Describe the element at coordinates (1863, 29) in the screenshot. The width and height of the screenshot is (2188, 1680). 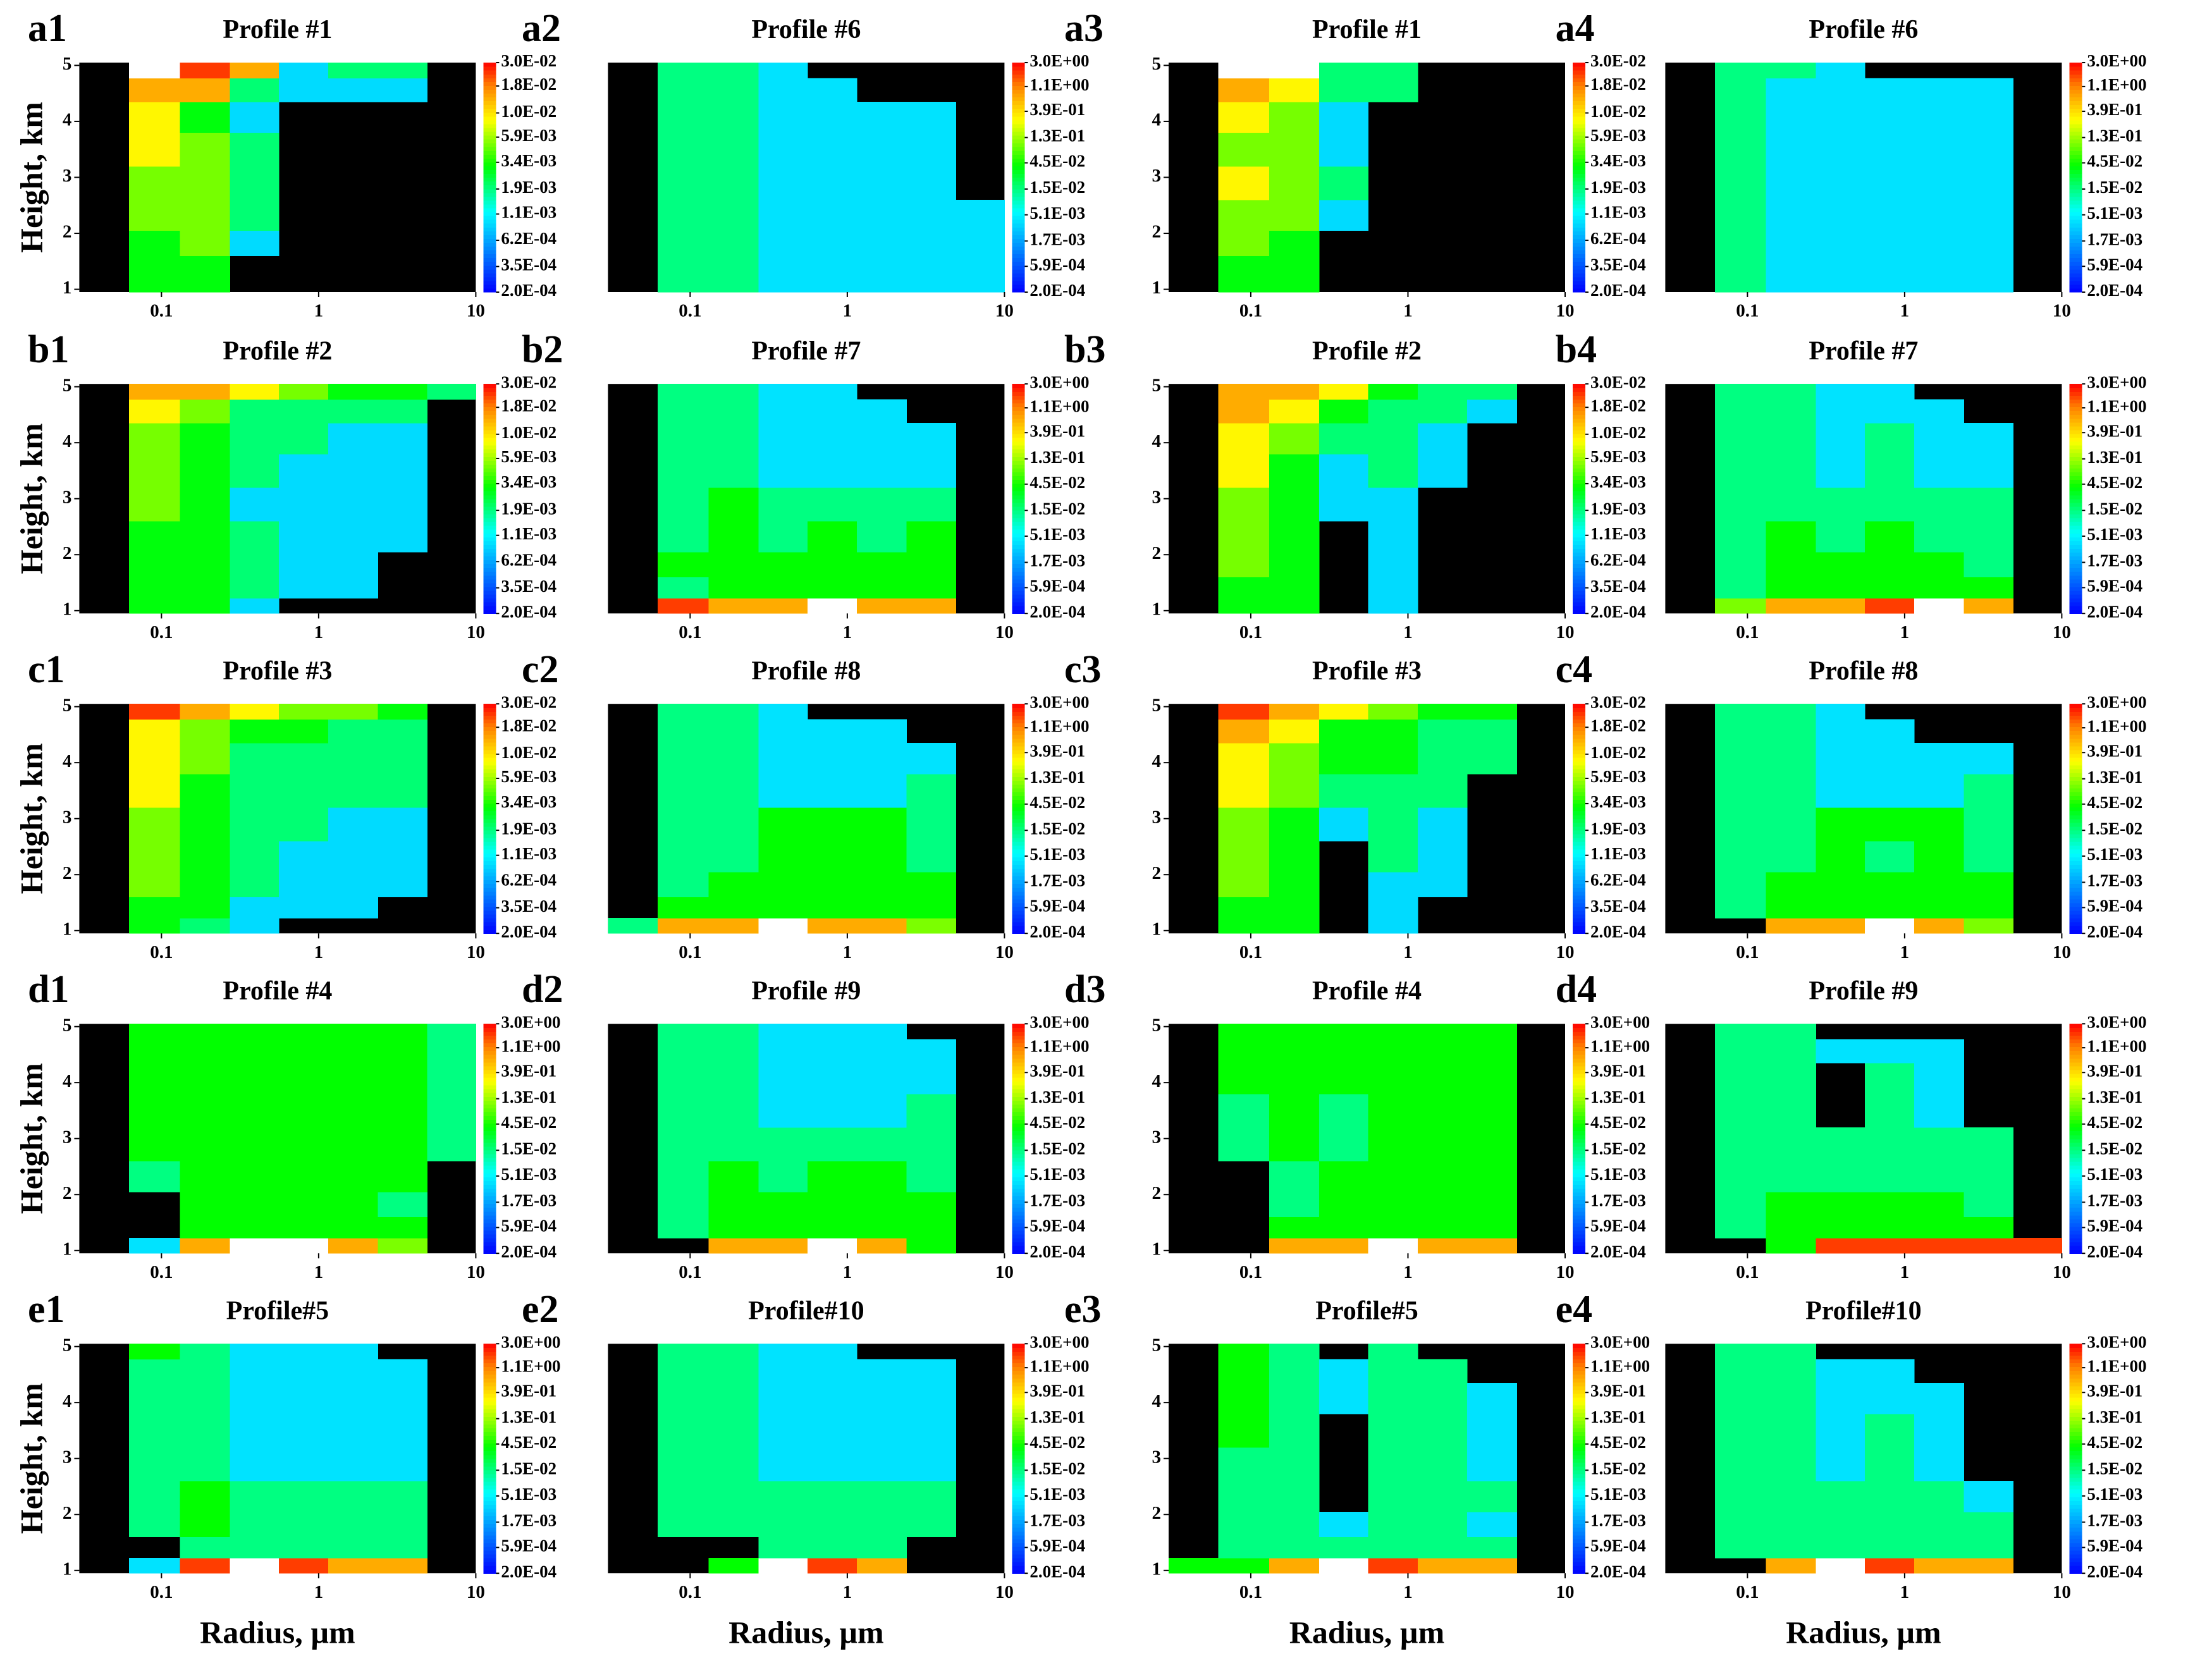
I see `panel-title: Profile #6` at that location.